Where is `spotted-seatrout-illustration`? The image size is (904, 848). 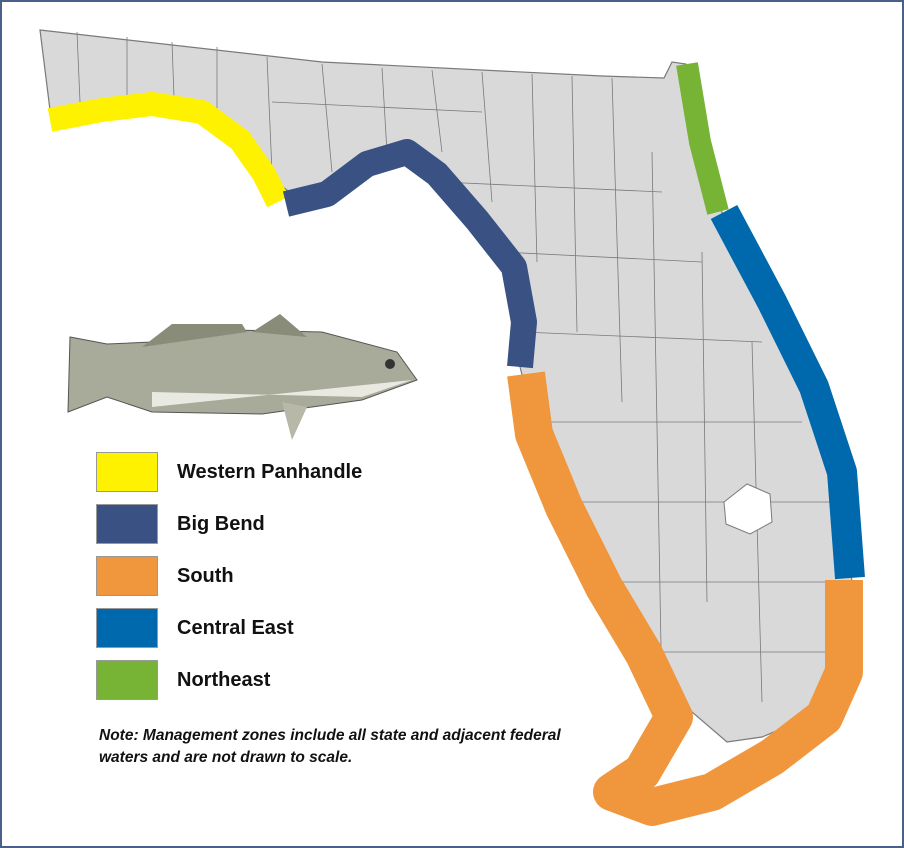
spotted-seatrout-illustration is located at coordinates (242, 377).